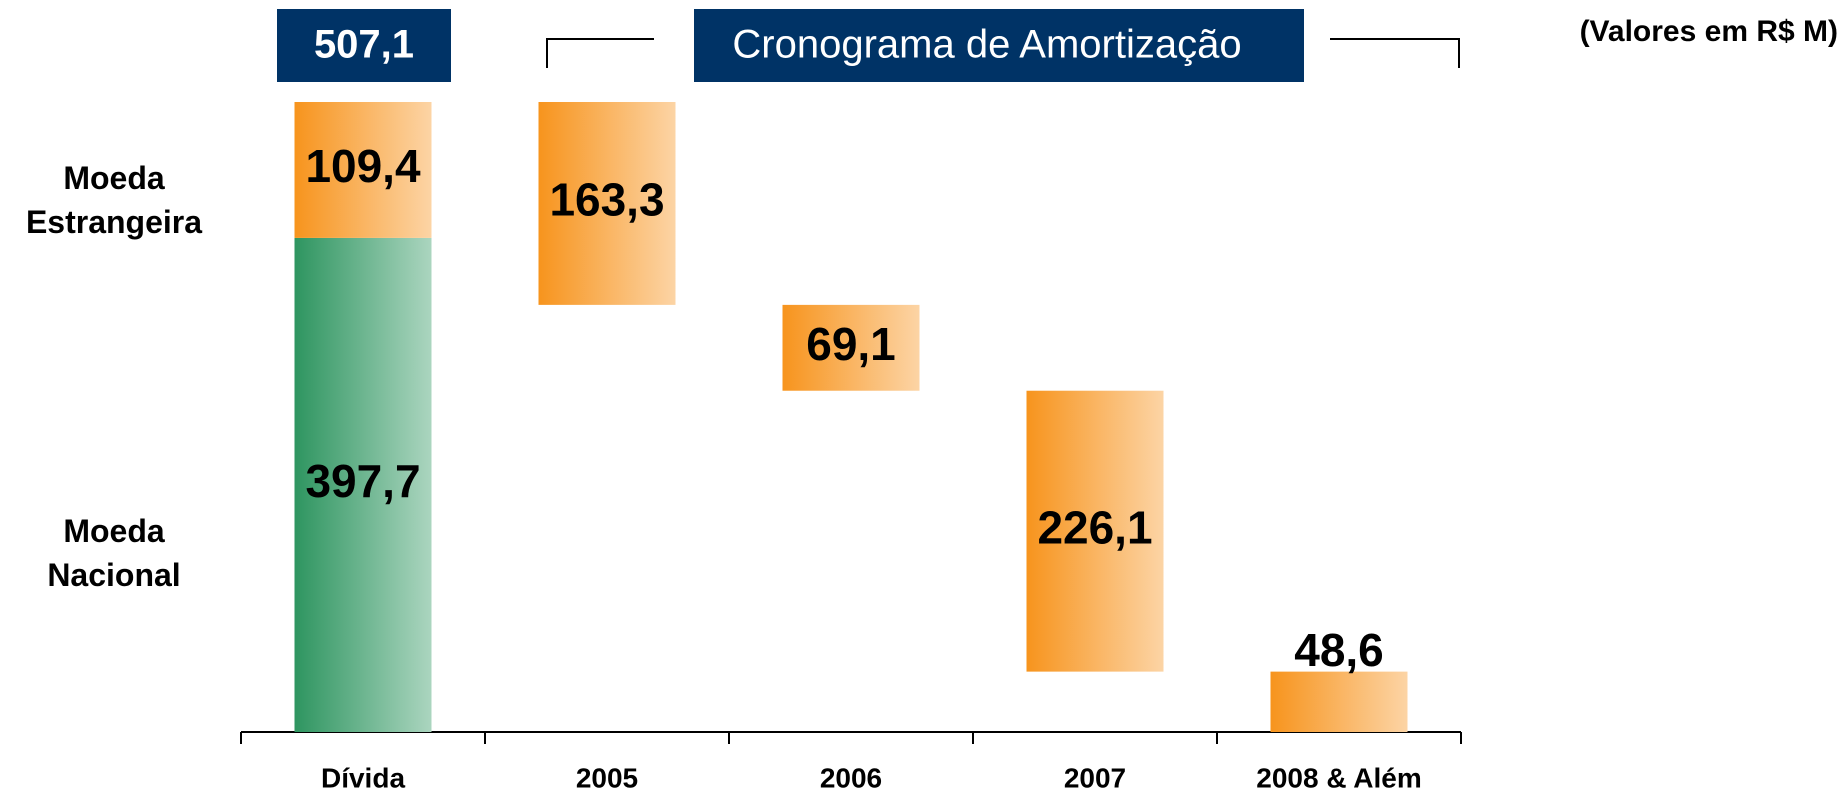 This screenshot has width=1845, height=795. What do you see at coordinates (363, 777) in the screenshot?
I see `x-tick-label: Dívida` at bounding box center [363, 777].